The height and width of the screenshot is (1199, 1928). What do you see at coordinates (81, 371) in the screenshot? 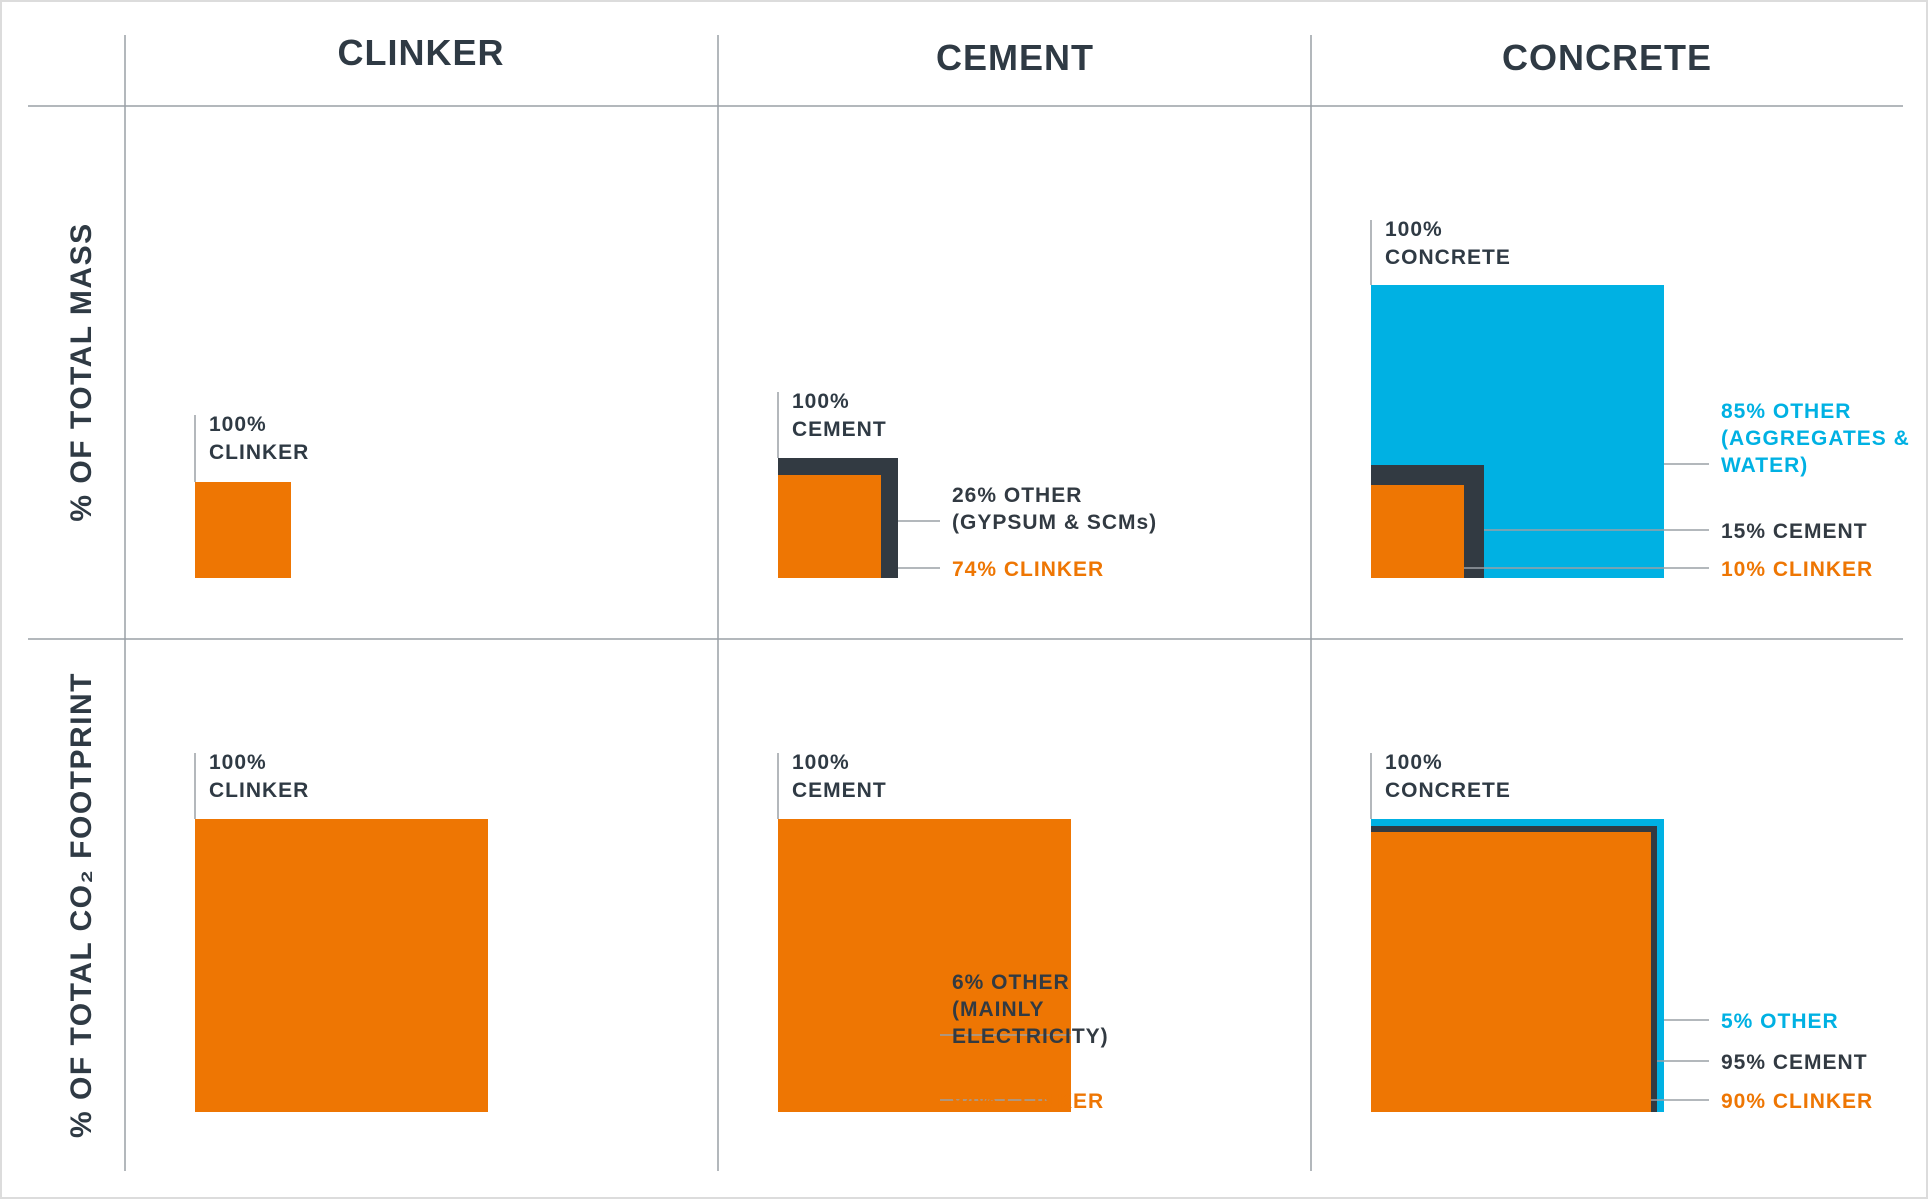
I see `row-header: % OF TOTAL MASS` at bounding box center [81, 371].